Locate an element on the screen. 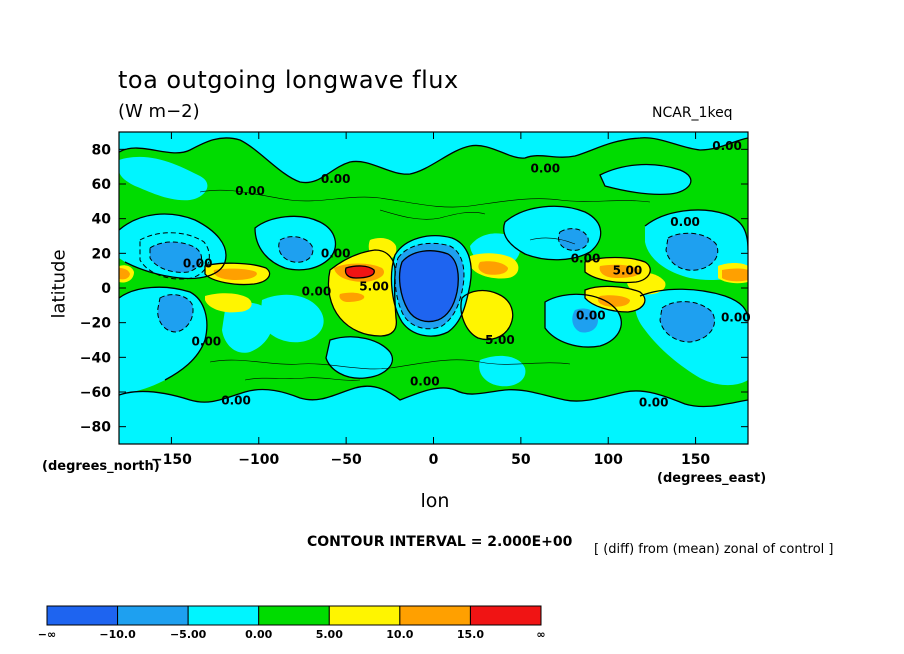 The image size is (904, 654). x-tick-label: 100 is located at coordinates (608, 460).